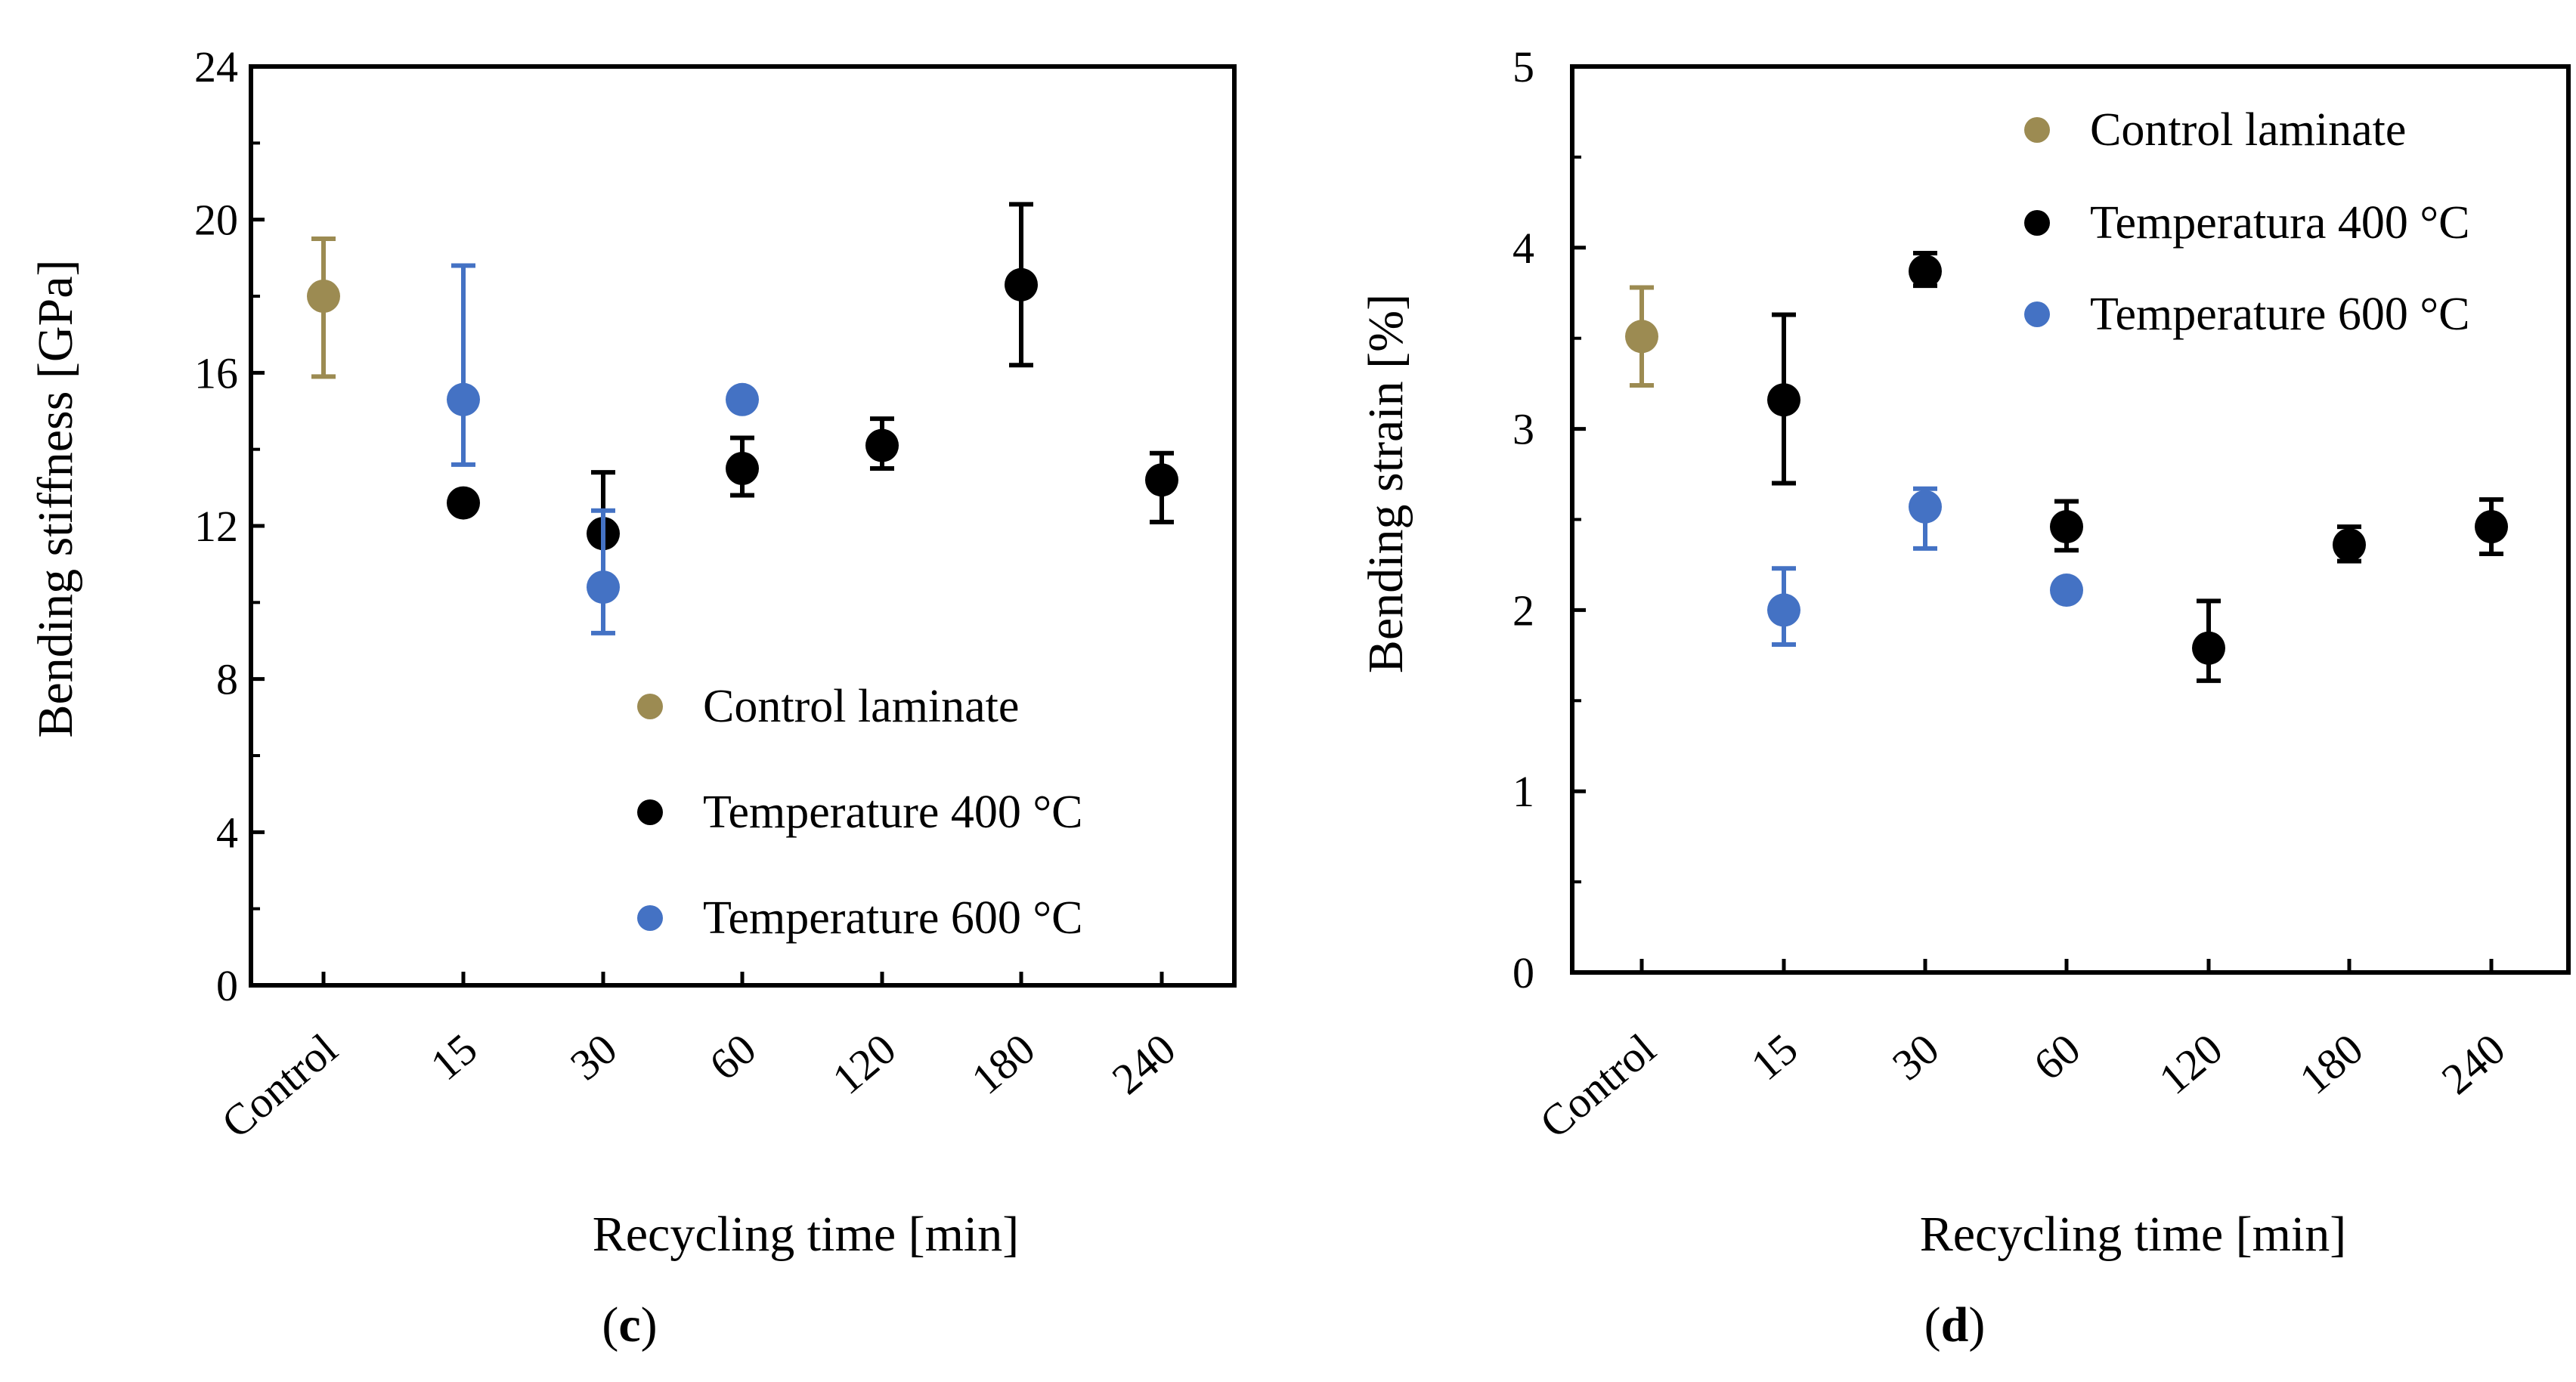  Describe the element at coordinates (1523, 66) in the screenshot. I see `y-tick-label: 5` at that location.